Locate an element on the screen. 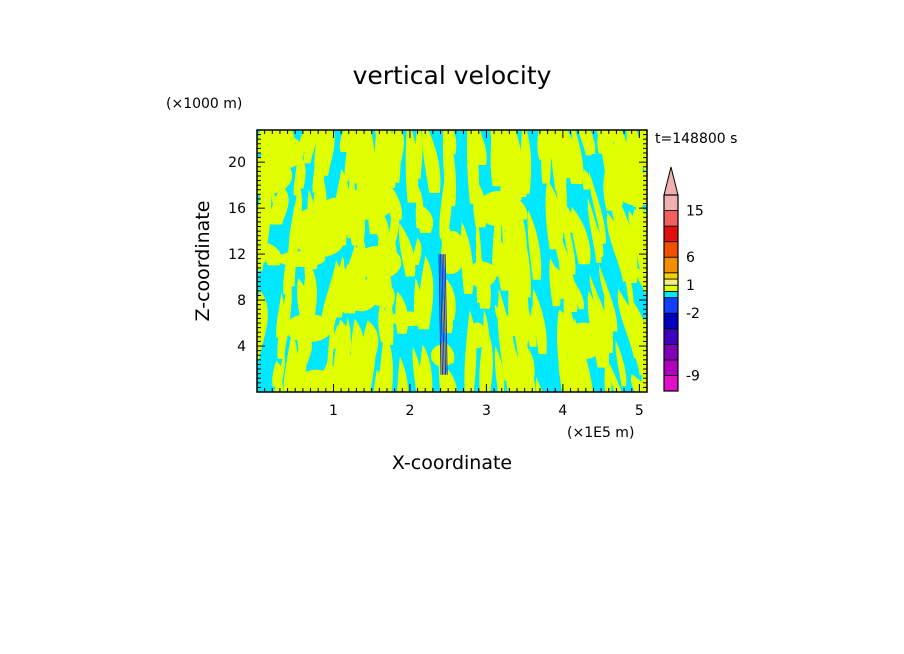 Image resolution: width=904 pixels, height=654 pixels. x-tick-label: 4 is located at coordinates (562, 411).